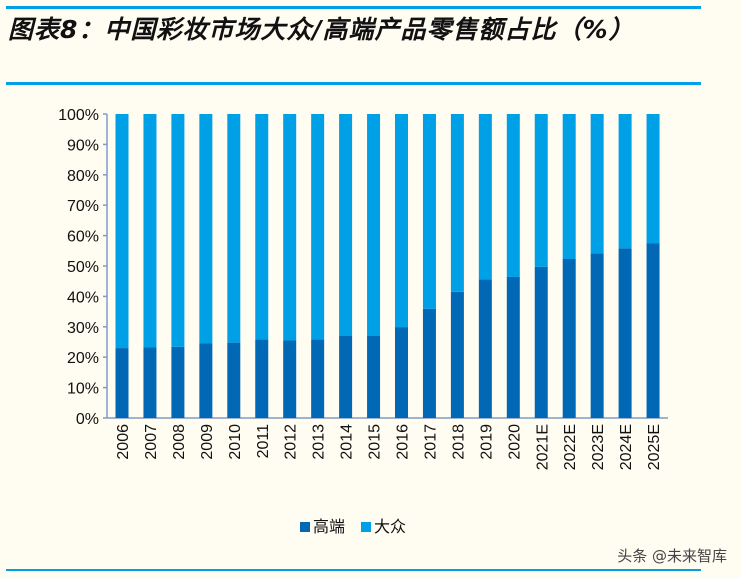  What do you see at coordinates (654, 447) in the screenshot?
I see `x-tick-label: 2025E` at bounding box center [654, 447].